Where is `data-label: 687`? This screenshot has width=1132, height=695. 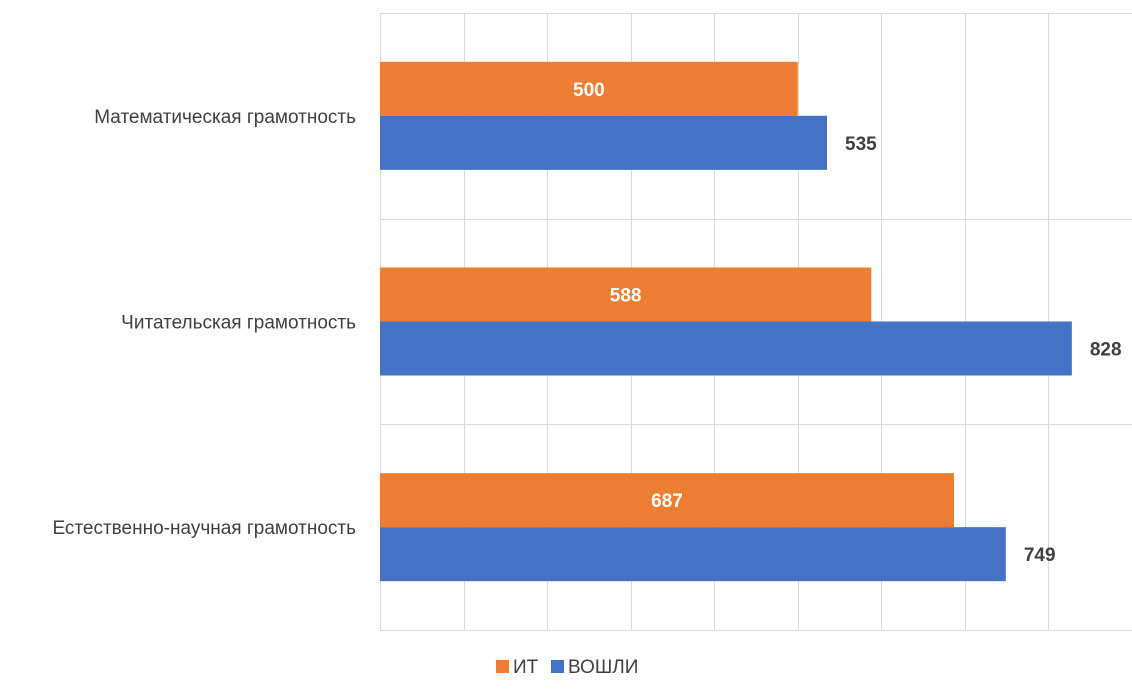 data-label: 687 is located at coordinates (667, 501).